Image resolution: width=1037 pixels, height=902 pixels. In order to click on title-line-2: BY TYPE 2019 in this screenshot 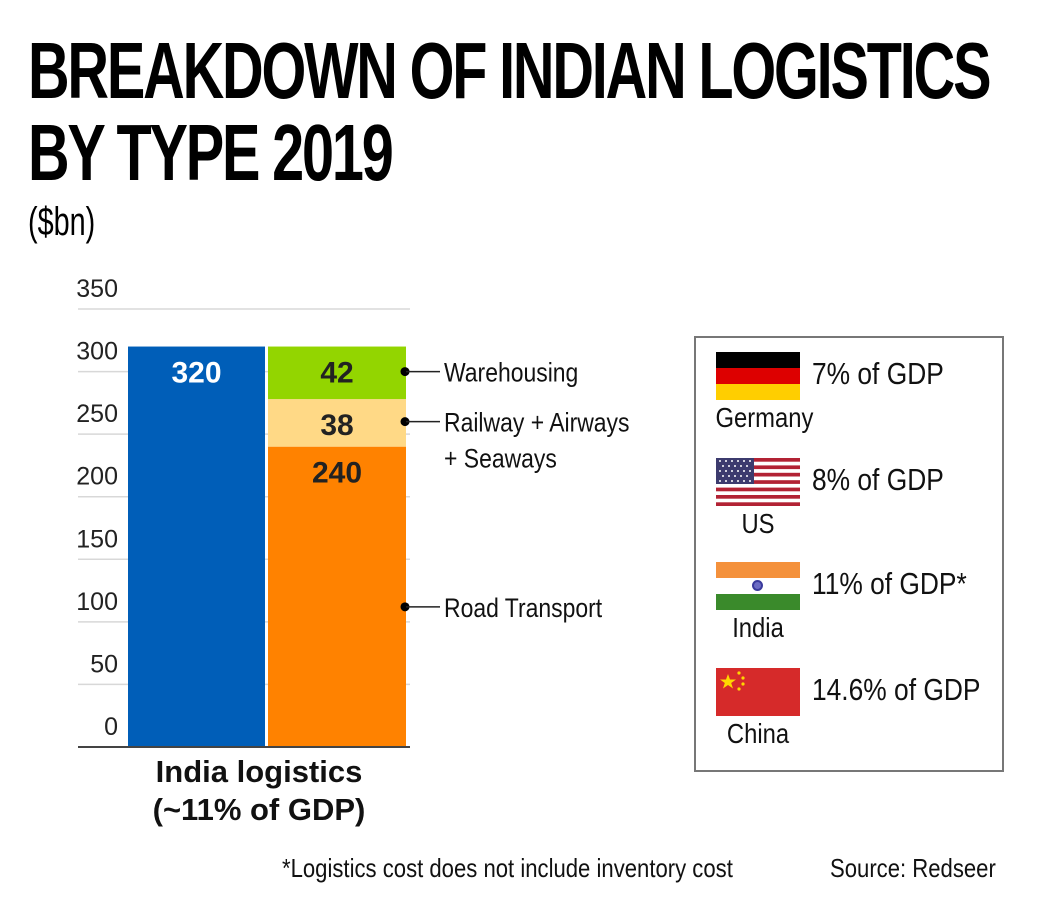, I will do `click(211, 152)`.